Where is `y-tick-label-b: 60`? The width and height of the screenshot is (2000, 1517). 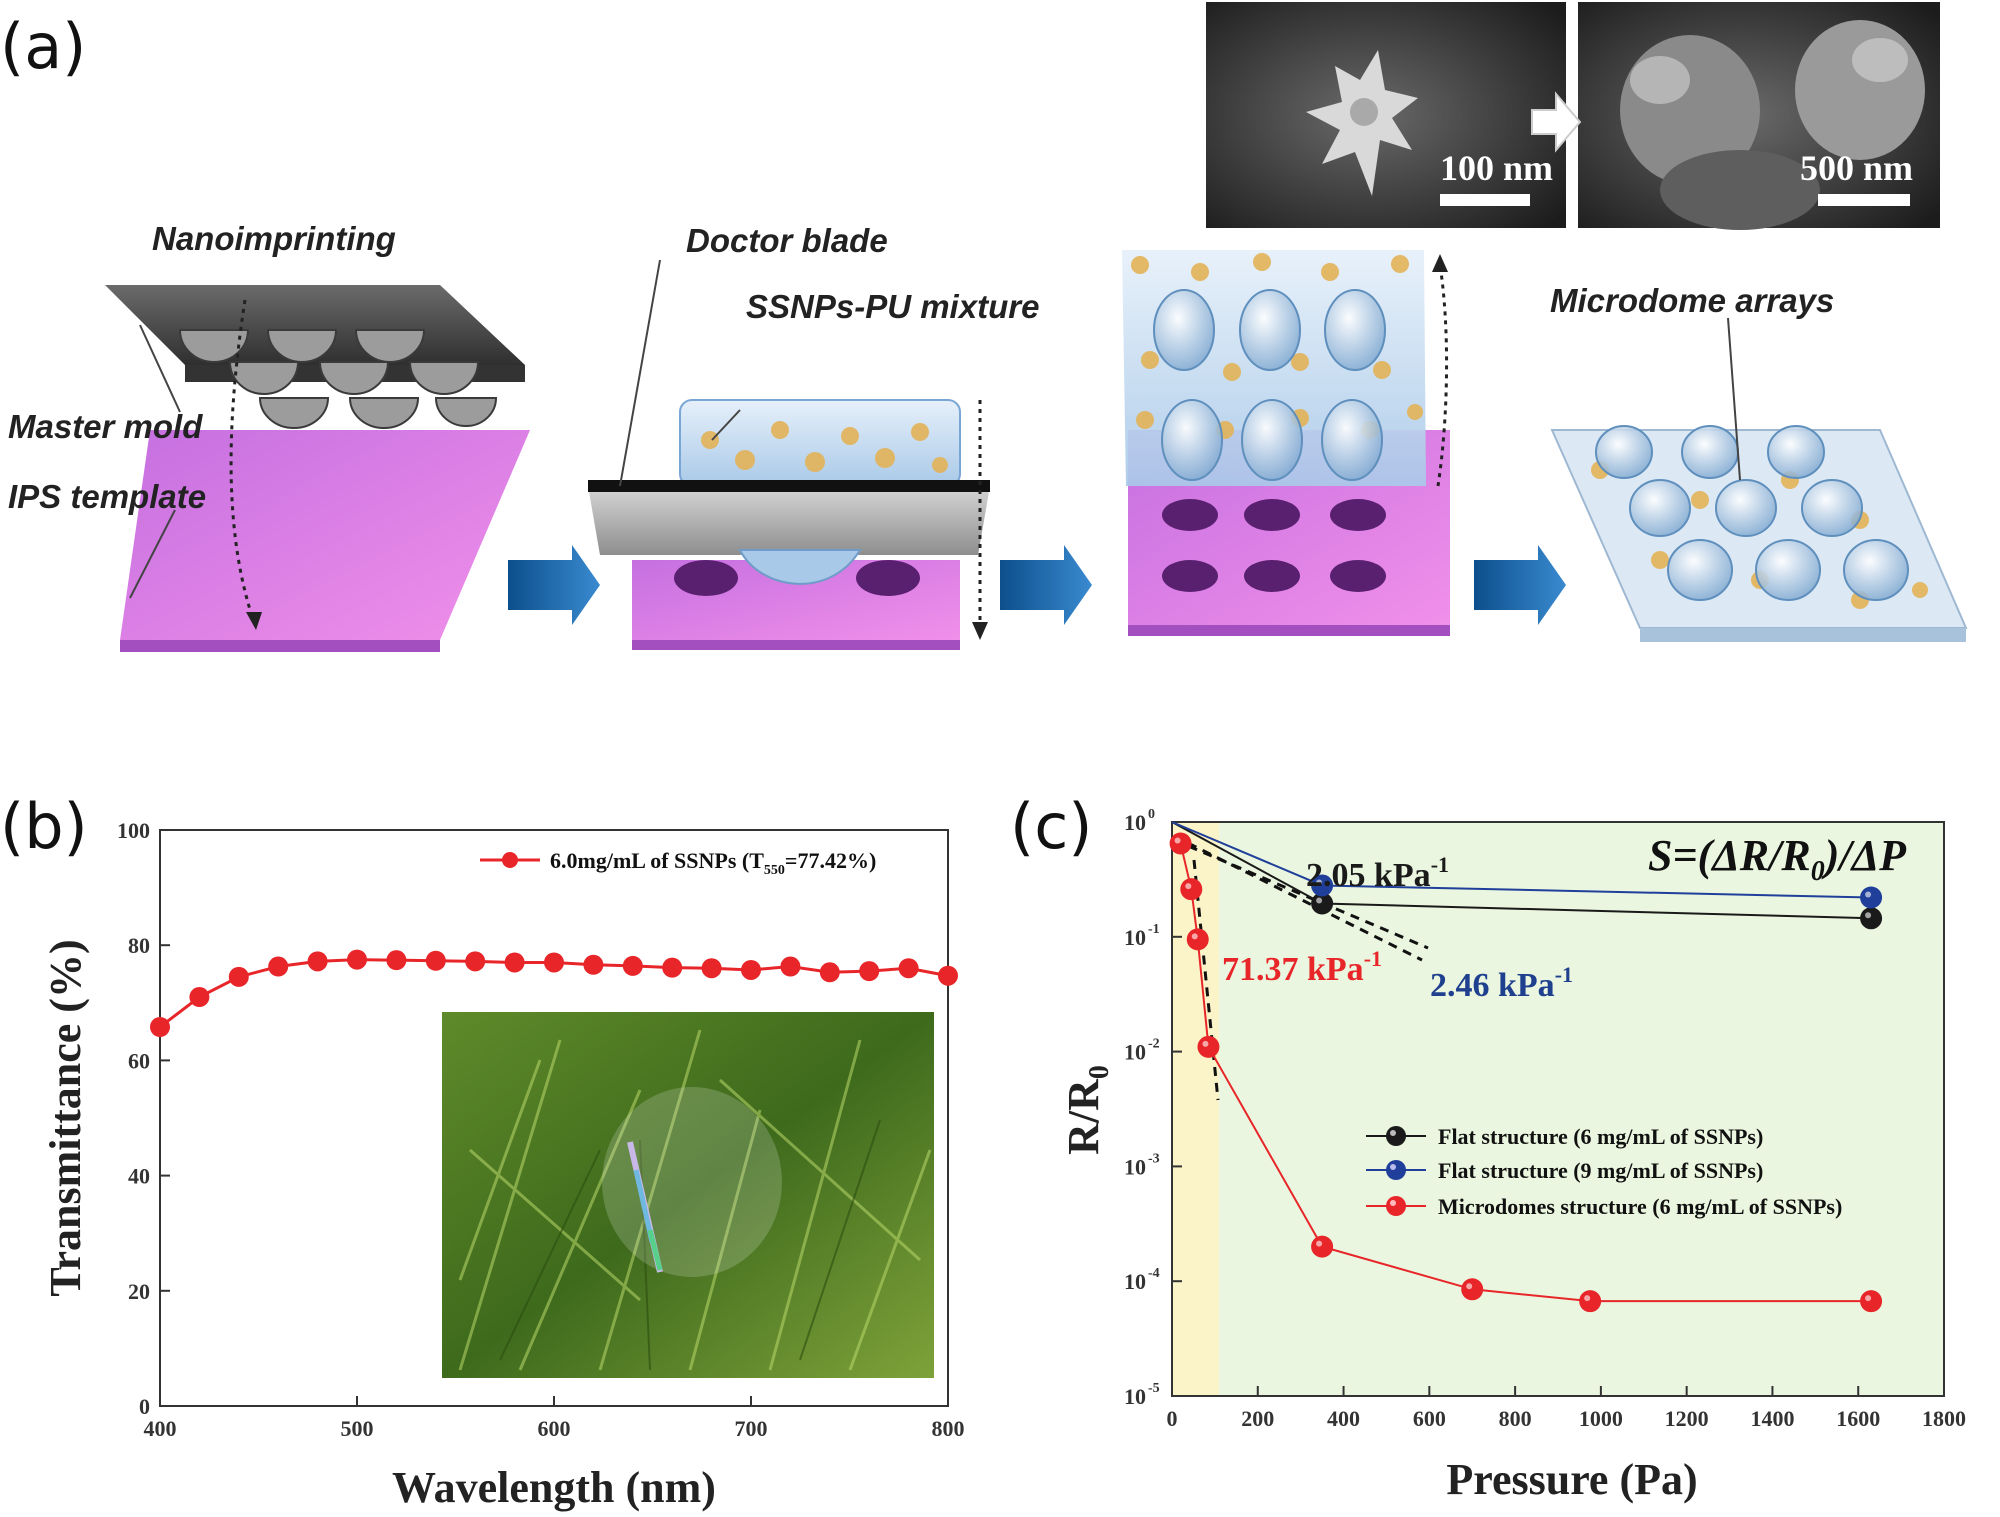 y-tick-label-b: 60 is located at coordinates (139, 1060).